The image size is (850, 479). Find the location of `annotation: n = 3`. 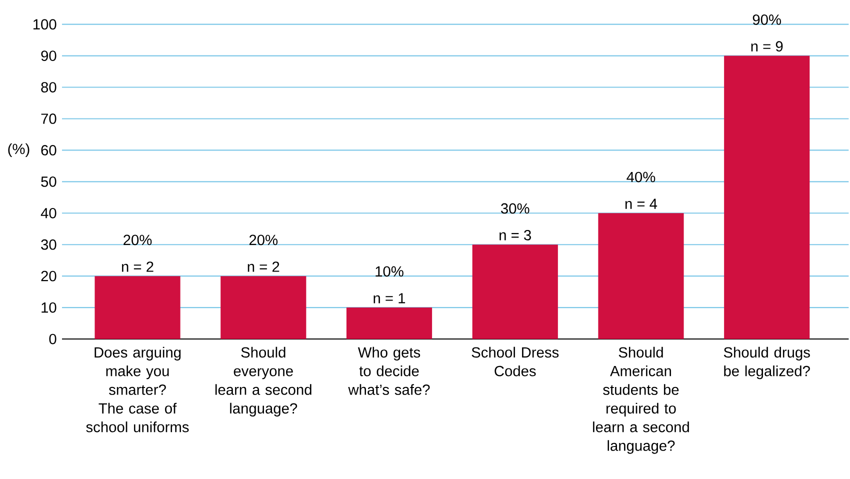

annotation: n = 3 is located at coordinates (515, 235).